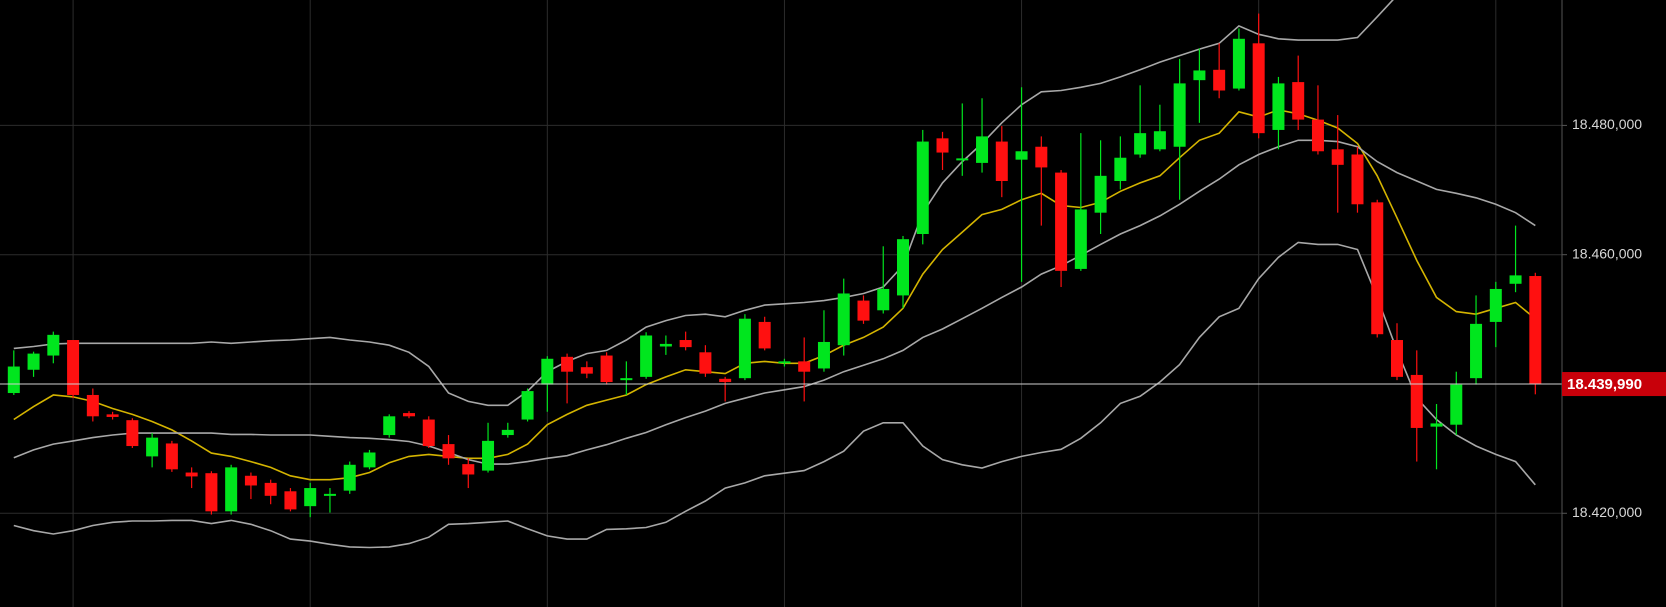  I want to click on last-price-label: 18.439,990, so click(1604, 384).